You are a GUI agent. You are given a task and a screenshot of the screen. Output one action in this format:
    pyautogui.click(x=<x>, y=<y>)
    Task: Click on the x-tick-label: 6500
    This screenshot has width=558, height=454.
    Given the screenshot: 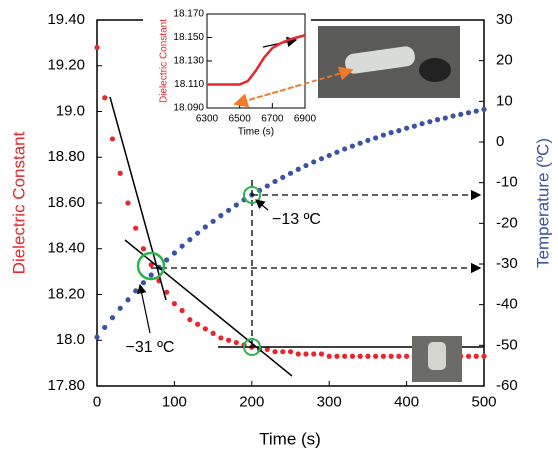 What is the action you would take?
    pyautogui.click(x=240, y=119)
    